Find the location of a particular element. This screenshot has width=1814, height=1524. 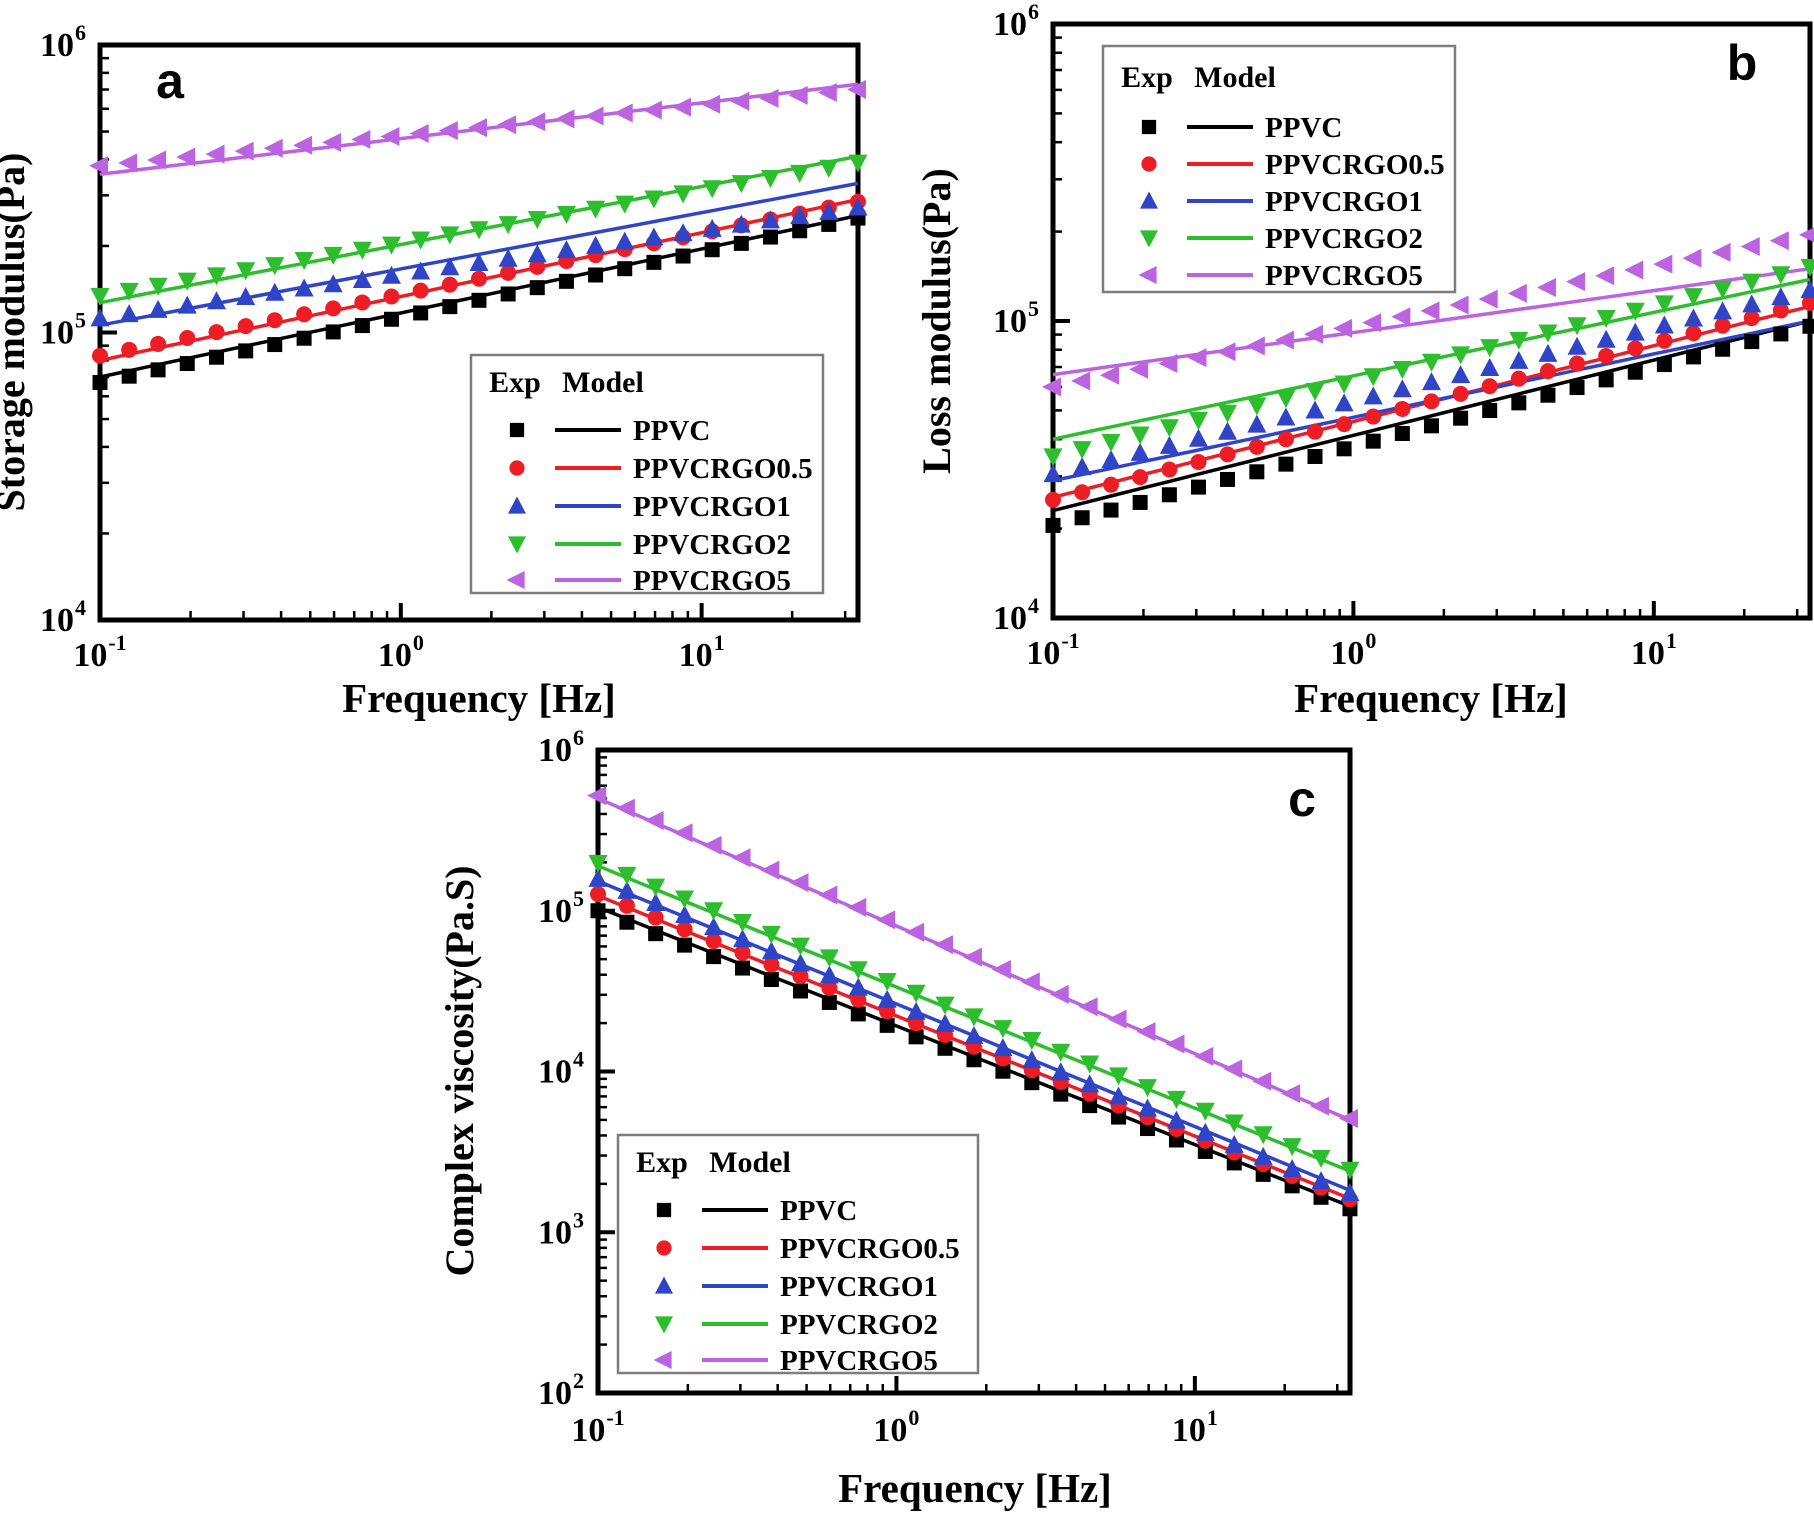

legend-marker-PPVC is located at coordinates (664, 1210).